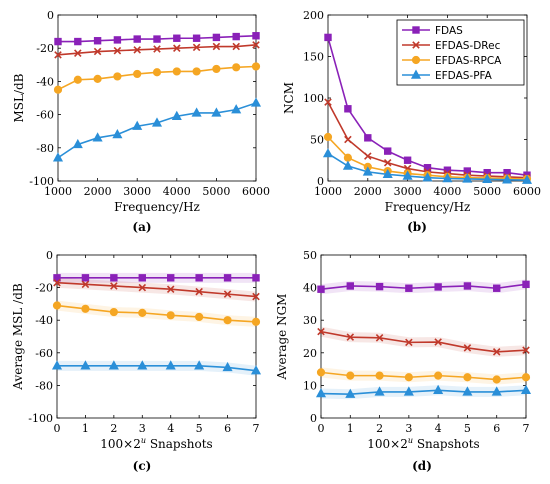 Image resolution: width=550 pixels, height=484 pixels. Describe the element at coordinates (447, 191) in the screenshot. I see `x-tick-label: 4000` at that location.